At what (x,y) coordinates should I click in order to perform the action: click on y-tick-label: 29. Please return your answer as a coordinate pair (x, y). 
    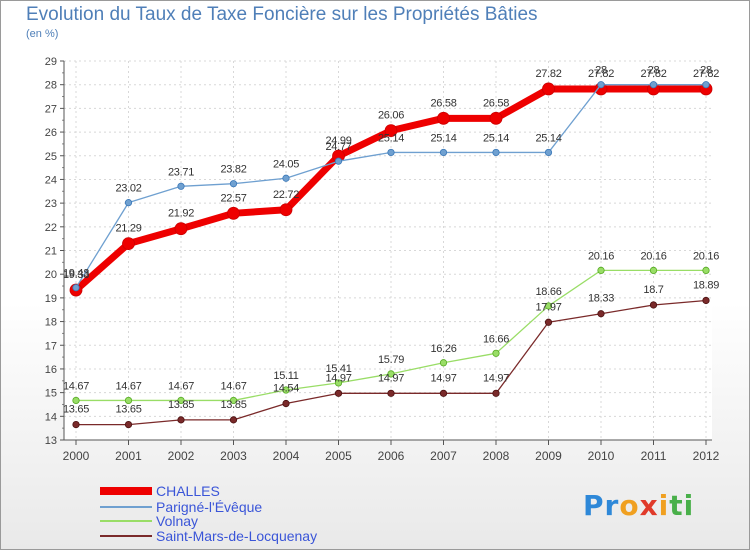
    Looking at the image, I should click on (51, 62).